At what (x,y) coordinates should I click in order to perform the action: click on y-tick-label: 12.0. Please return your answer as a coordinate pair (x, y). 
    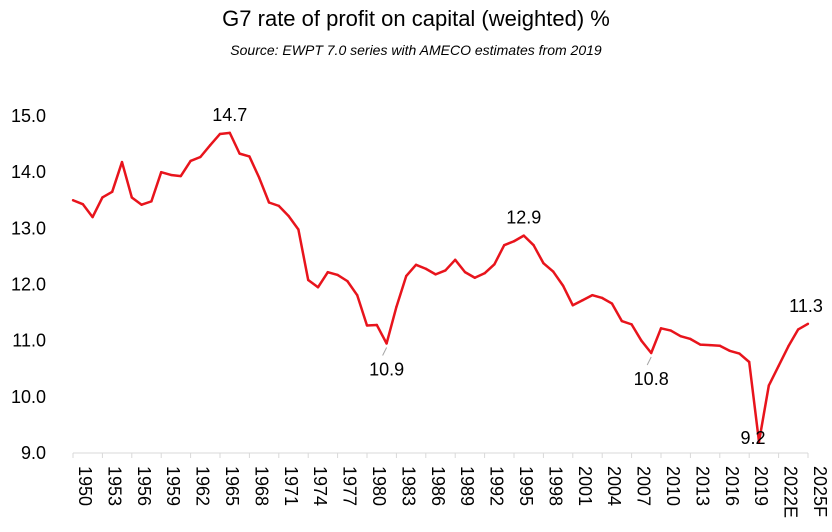
    Looking at the image, I should click on (28, 285).